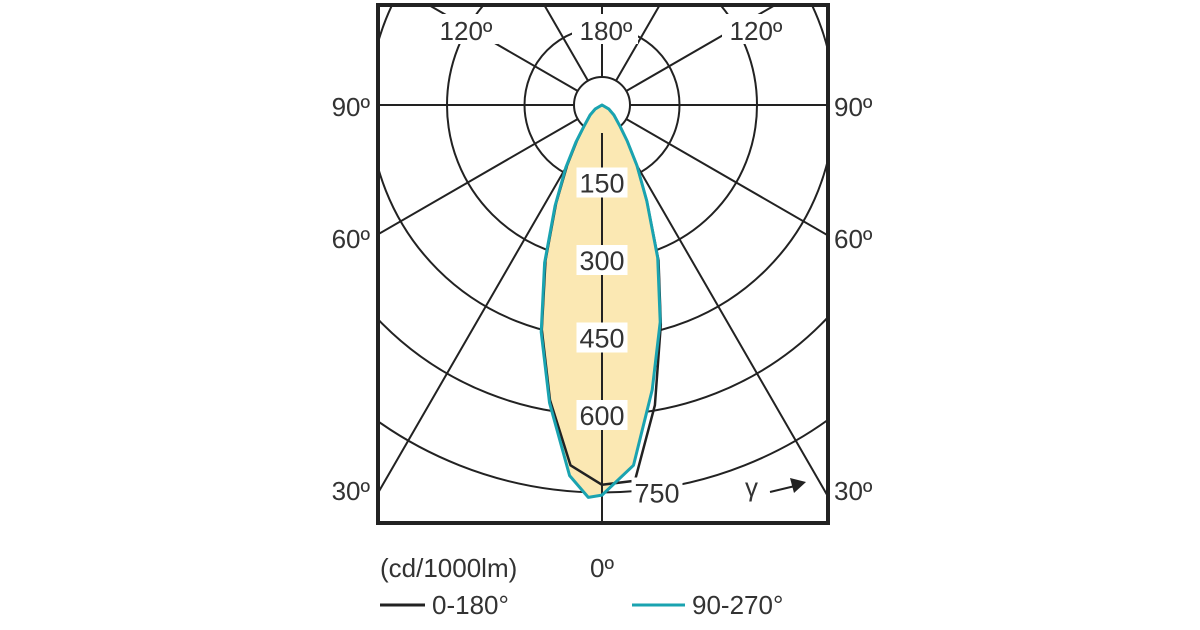 The image size is (1200, 630). What do you see at coordinates (601, 261) in the screenshot?
I see `ring-label-300: 300` at bounding box center [601, 261].